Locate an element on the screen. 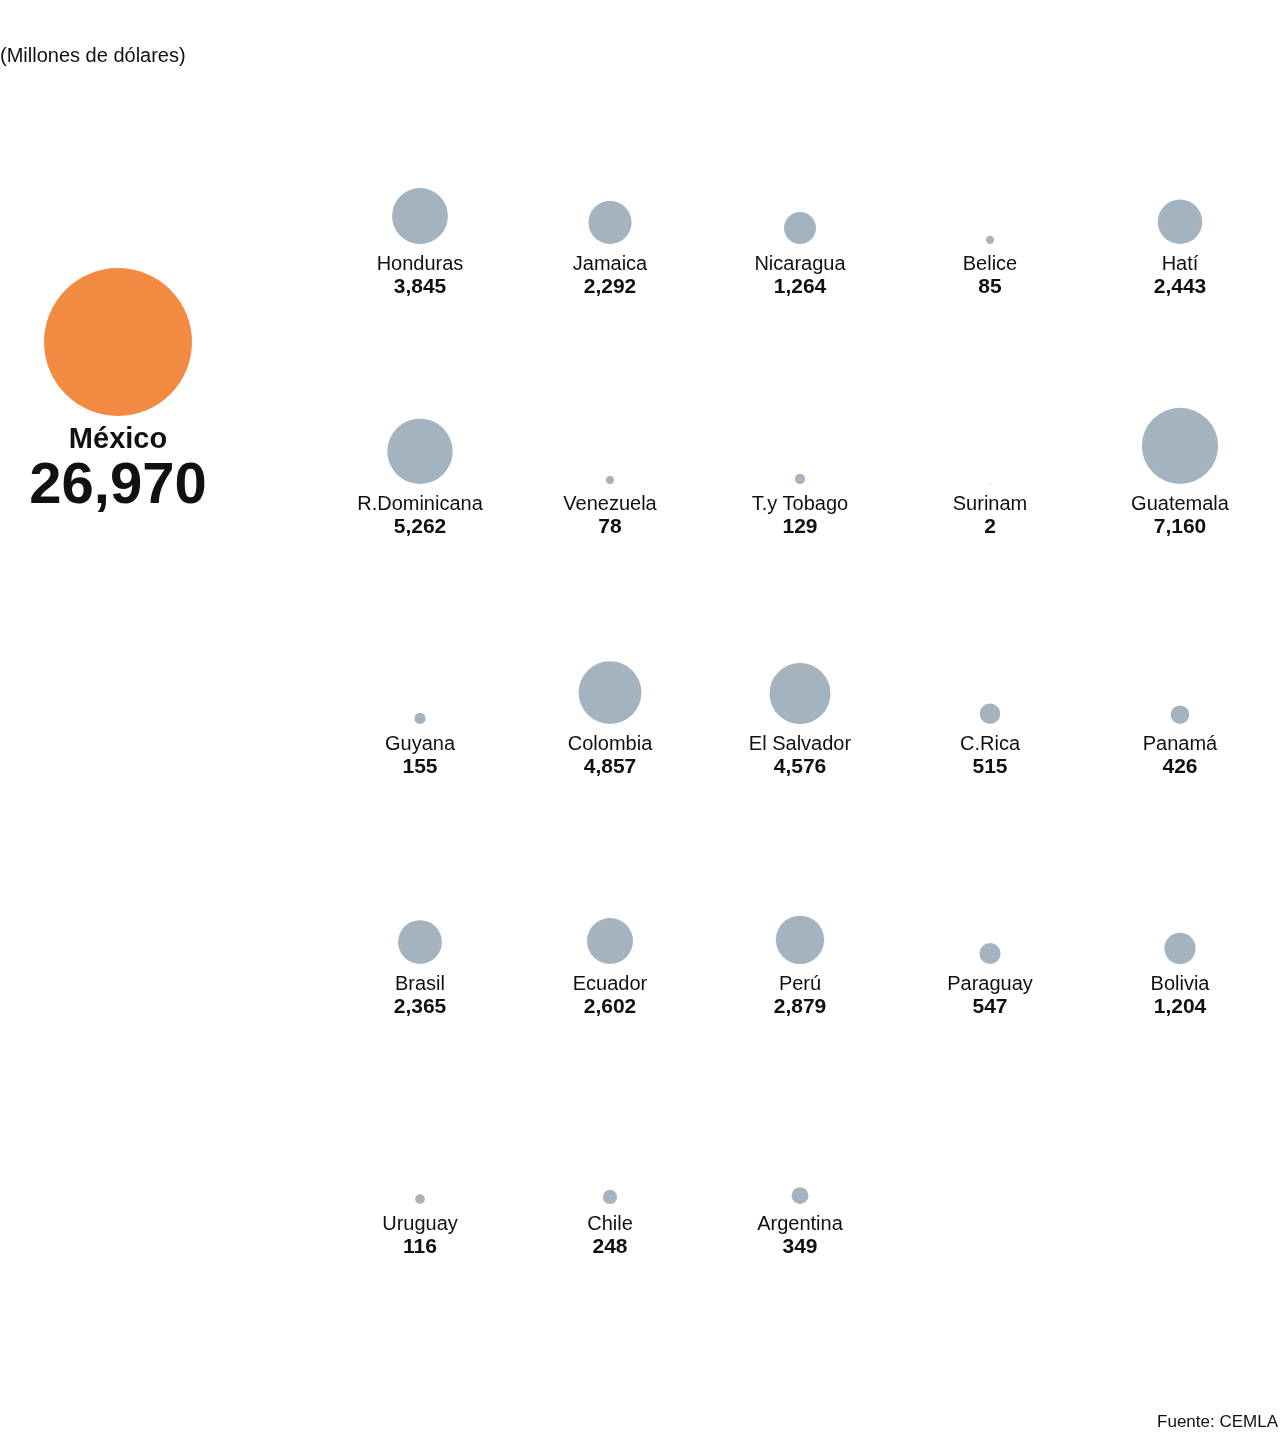 The image size is (1280, 1439). category-label: Venezuela is located at coordinates (610, 503).